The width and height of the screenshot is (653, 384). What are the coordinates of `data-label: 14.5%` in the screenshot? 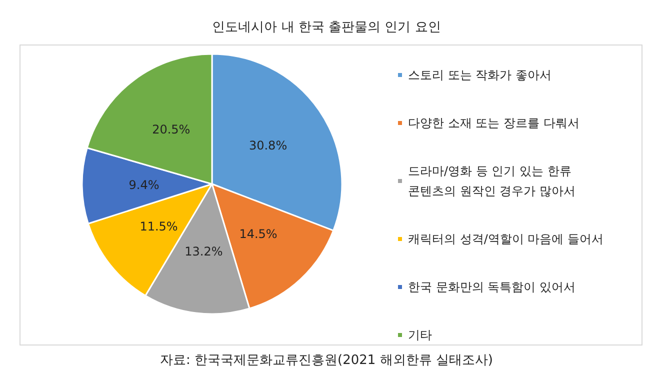 It's located at (258, 233).